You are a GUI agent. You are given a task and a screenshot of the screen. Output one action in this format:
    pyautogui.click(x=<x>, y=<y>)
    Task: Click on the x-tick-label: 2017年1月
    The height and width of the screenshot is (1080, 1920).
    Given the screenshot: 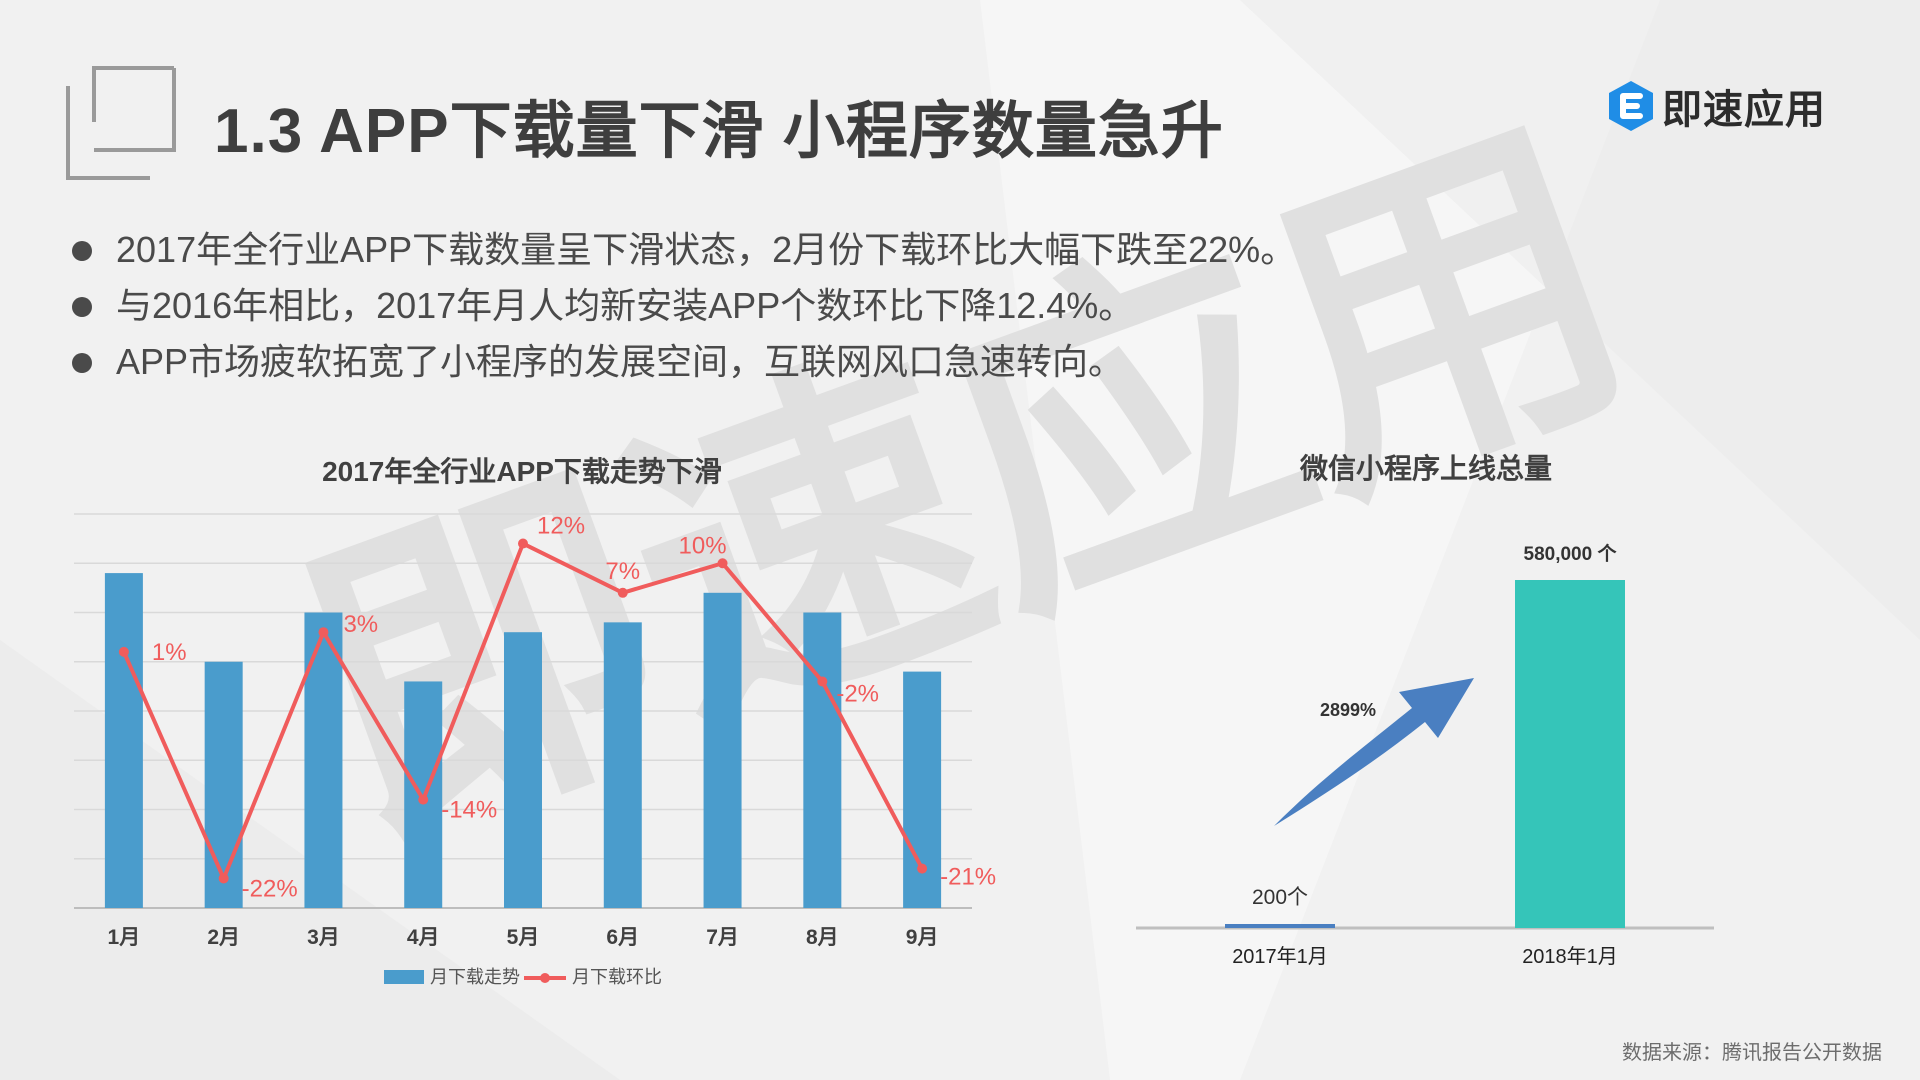 What is the action you would take?
    pyautogui.click(x=1280, y=956)
    